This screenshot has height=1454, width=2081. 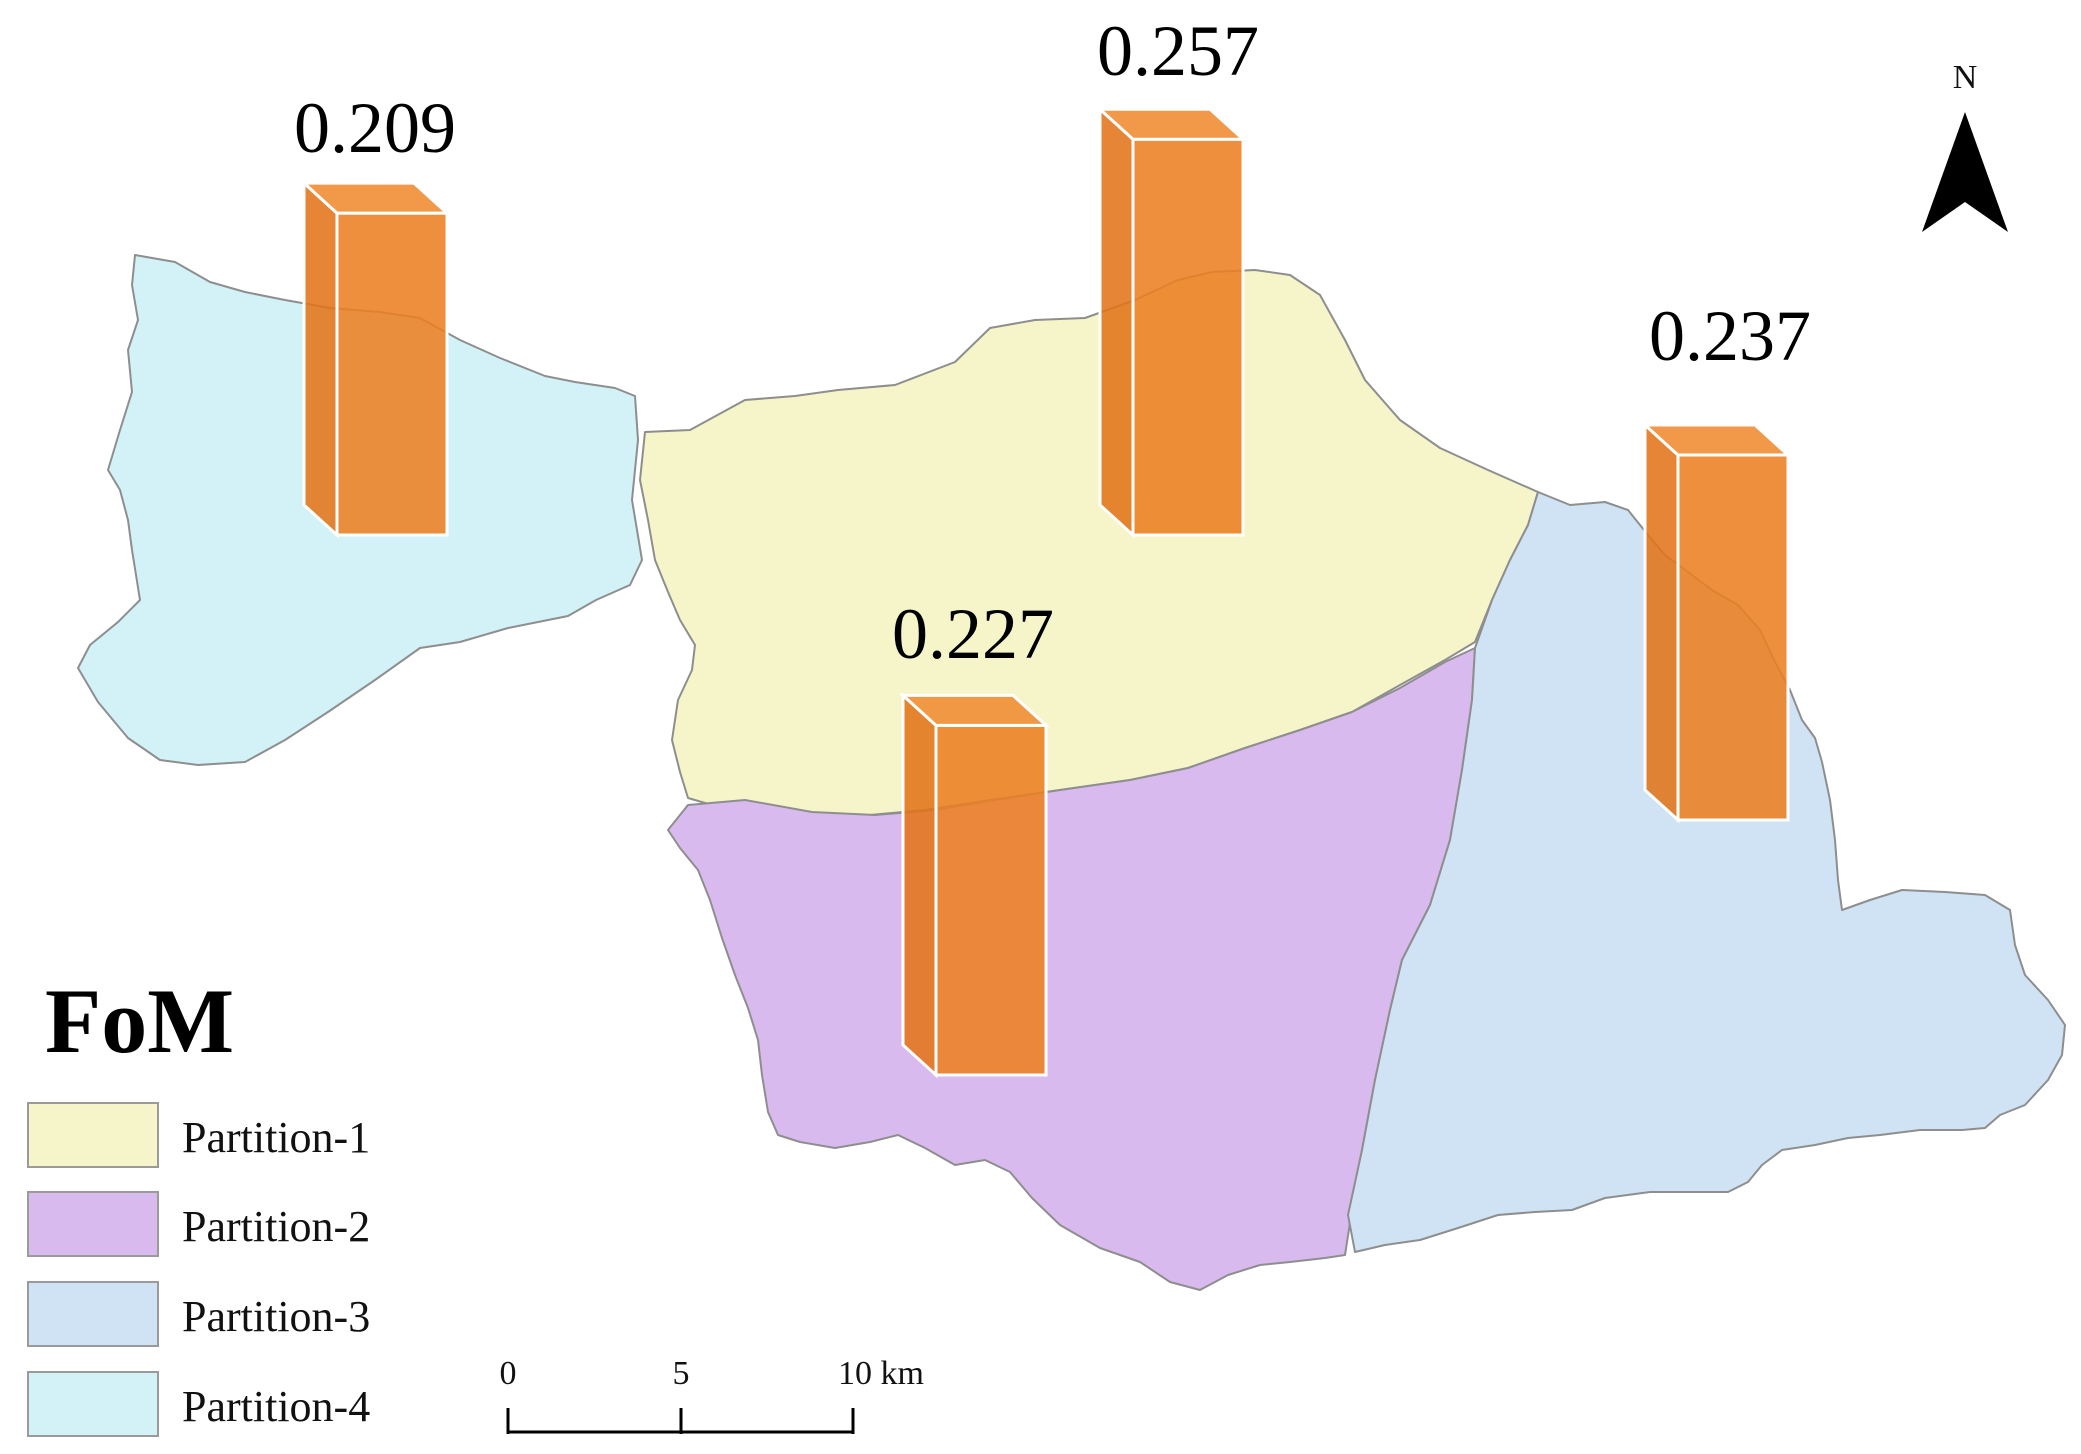 What do you see at coordinates (508, 1373) in the screenshot?
I see `scale-bar-label-0: 0` at bounding box center [508, 1373].